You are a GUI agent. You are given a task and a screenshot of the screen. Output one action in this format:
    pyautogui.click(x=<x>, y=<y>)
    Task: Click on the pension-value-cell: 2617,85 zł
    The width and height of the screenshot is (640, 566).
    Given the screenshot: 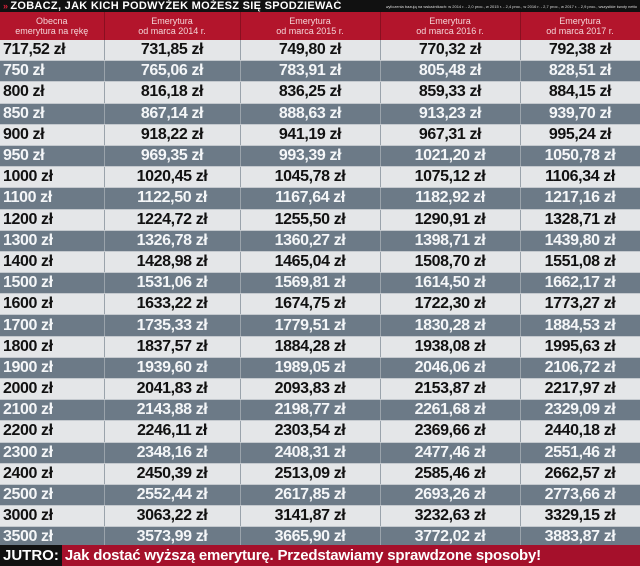 What is the action you would take?
    pyautogui.click(x=310, y=495)
    